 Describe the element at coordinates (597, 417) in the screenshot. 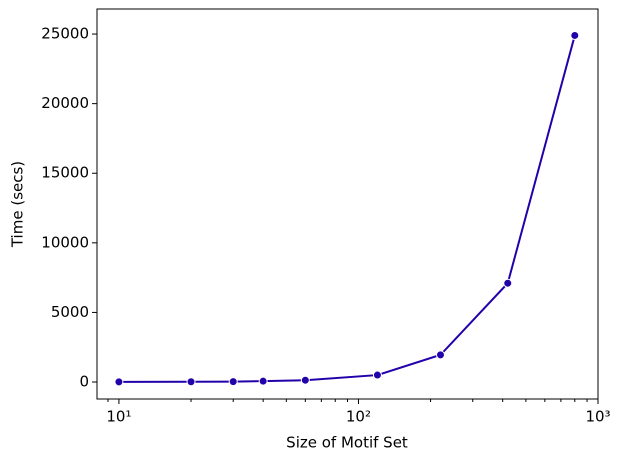

I see `x-tick-label: 10³` at that location.